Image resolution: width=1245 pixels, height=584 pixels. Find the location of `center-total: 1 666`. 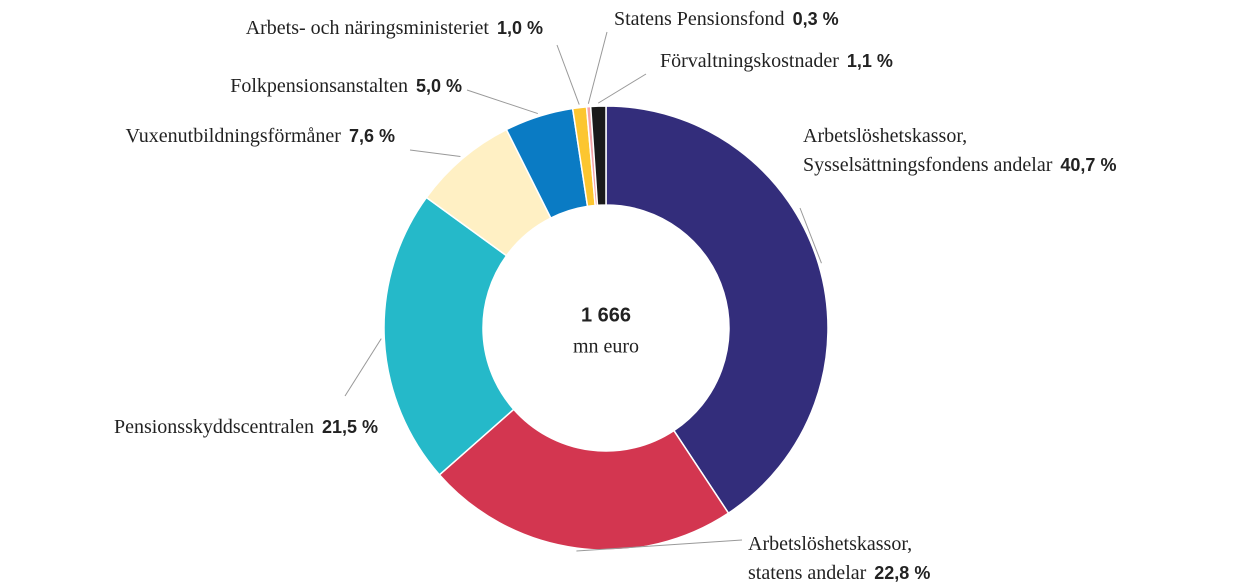

center-total: 1 666 is located at coordinates (606, 315).